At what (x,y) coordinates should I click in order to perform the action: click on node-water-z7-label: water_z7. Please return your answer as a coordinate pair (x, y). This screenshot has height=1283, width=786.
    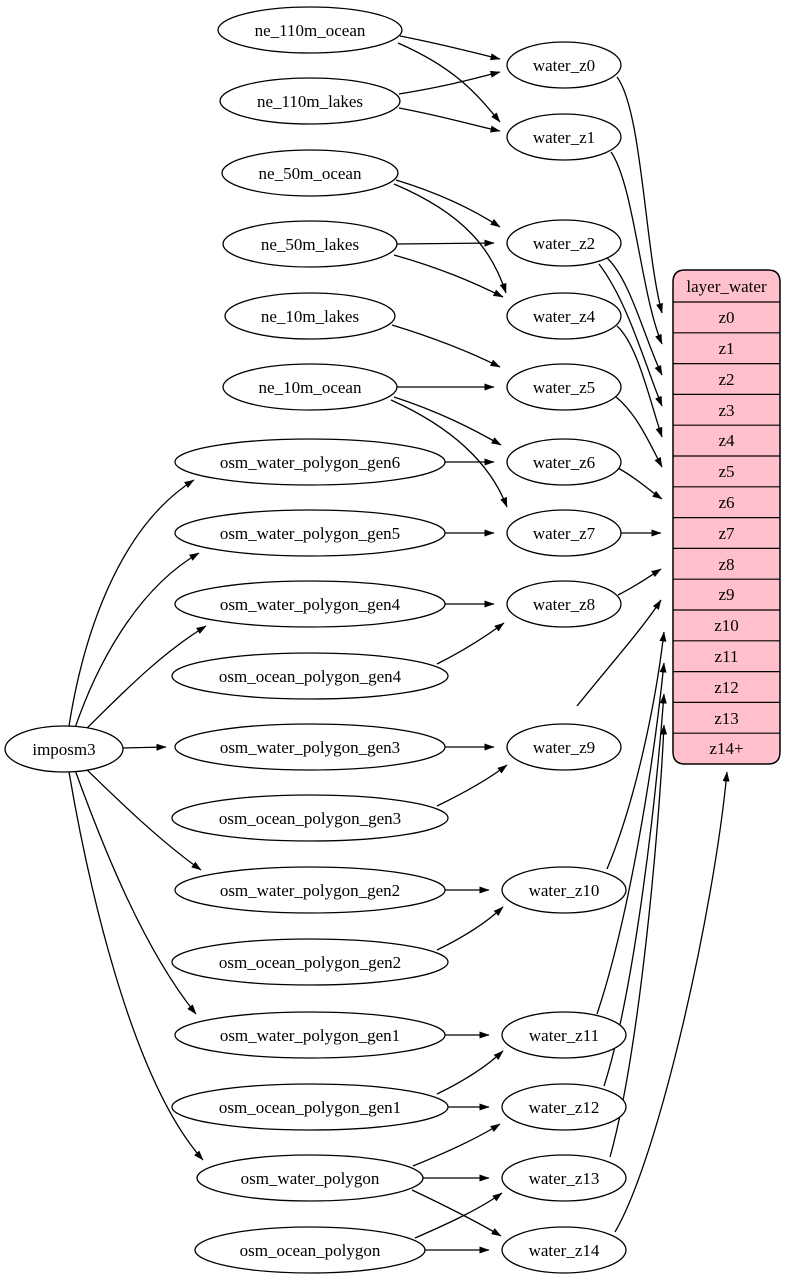
    Looking at the image, I should click on (564, 533).